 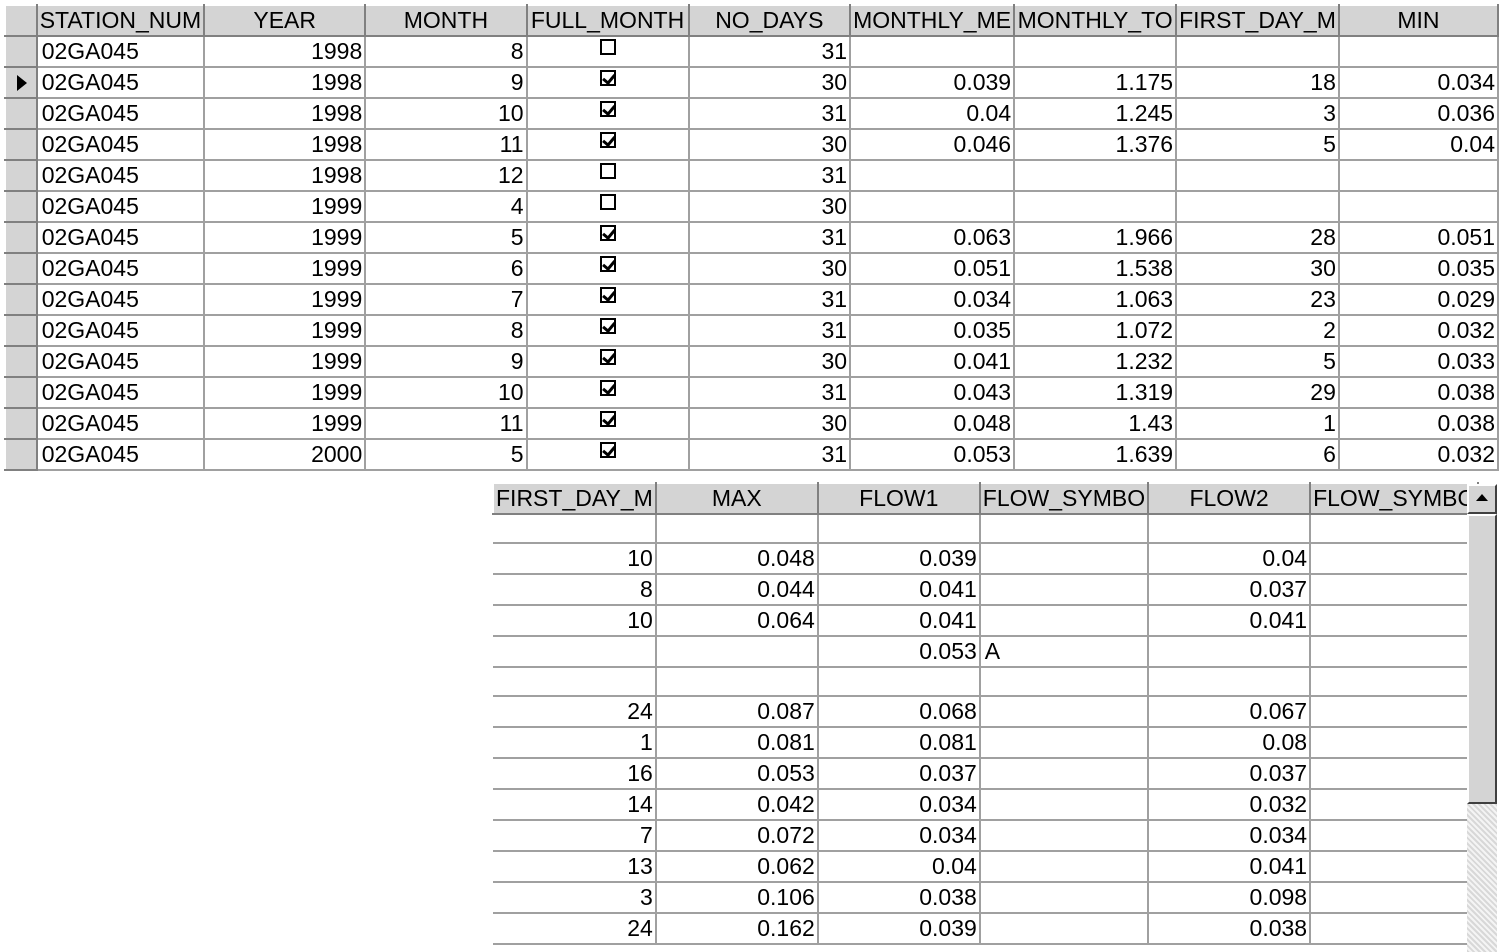 I want to click on cell-max: 0.062, so click(x=737, y=867).